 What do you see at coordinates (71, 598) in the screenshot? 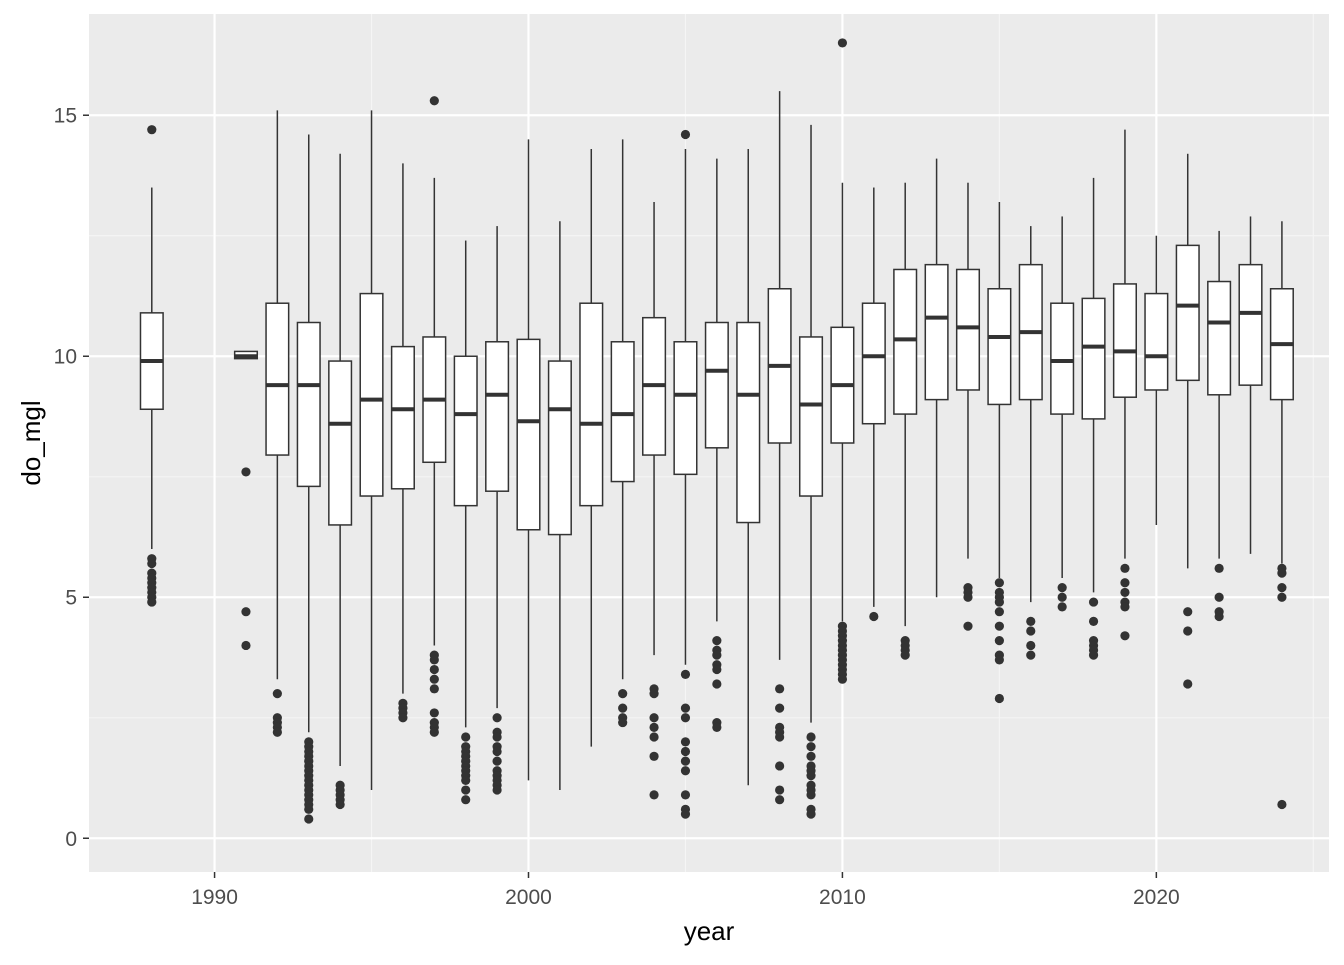
I see `y-tick-label: 5` at bounding box center [71, 598].